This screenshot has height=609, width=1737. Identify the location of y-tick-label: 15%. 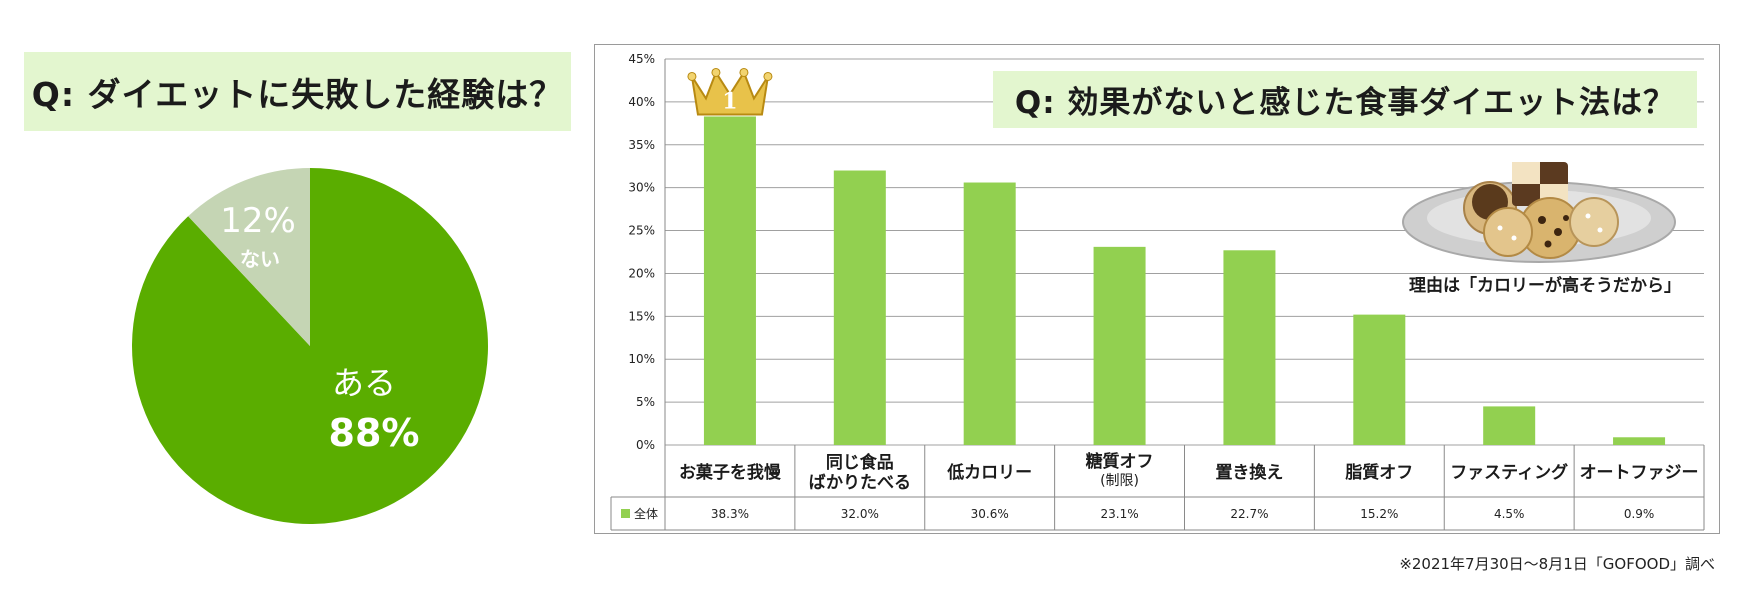
(641, 316).